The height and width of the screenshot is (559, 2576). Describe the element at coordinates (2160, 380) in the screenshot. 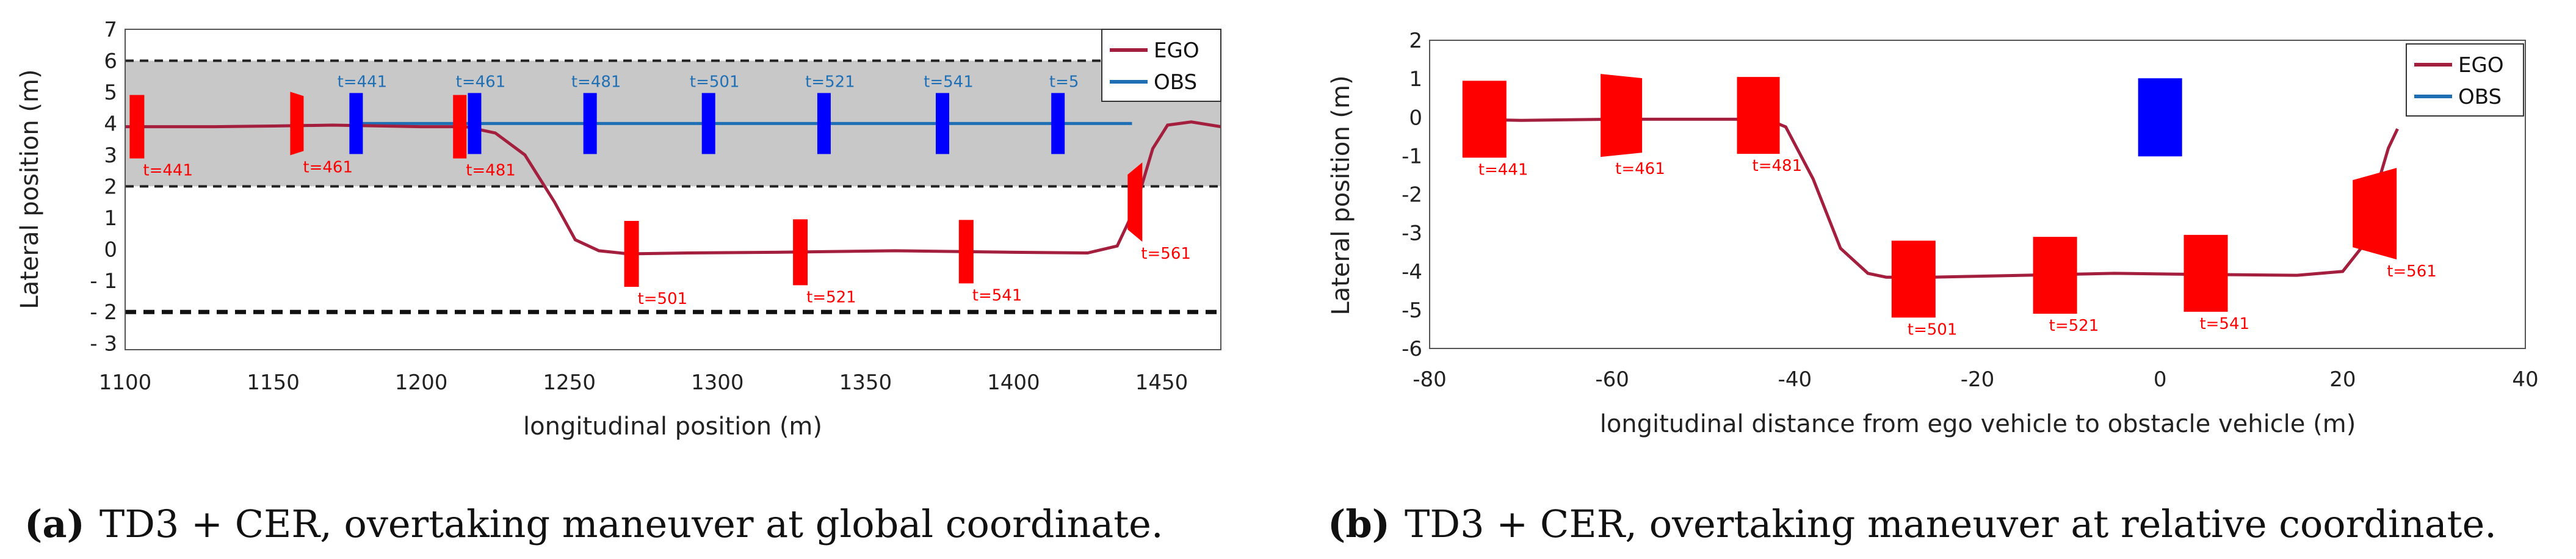

I see `x-tick: 0` at that location.